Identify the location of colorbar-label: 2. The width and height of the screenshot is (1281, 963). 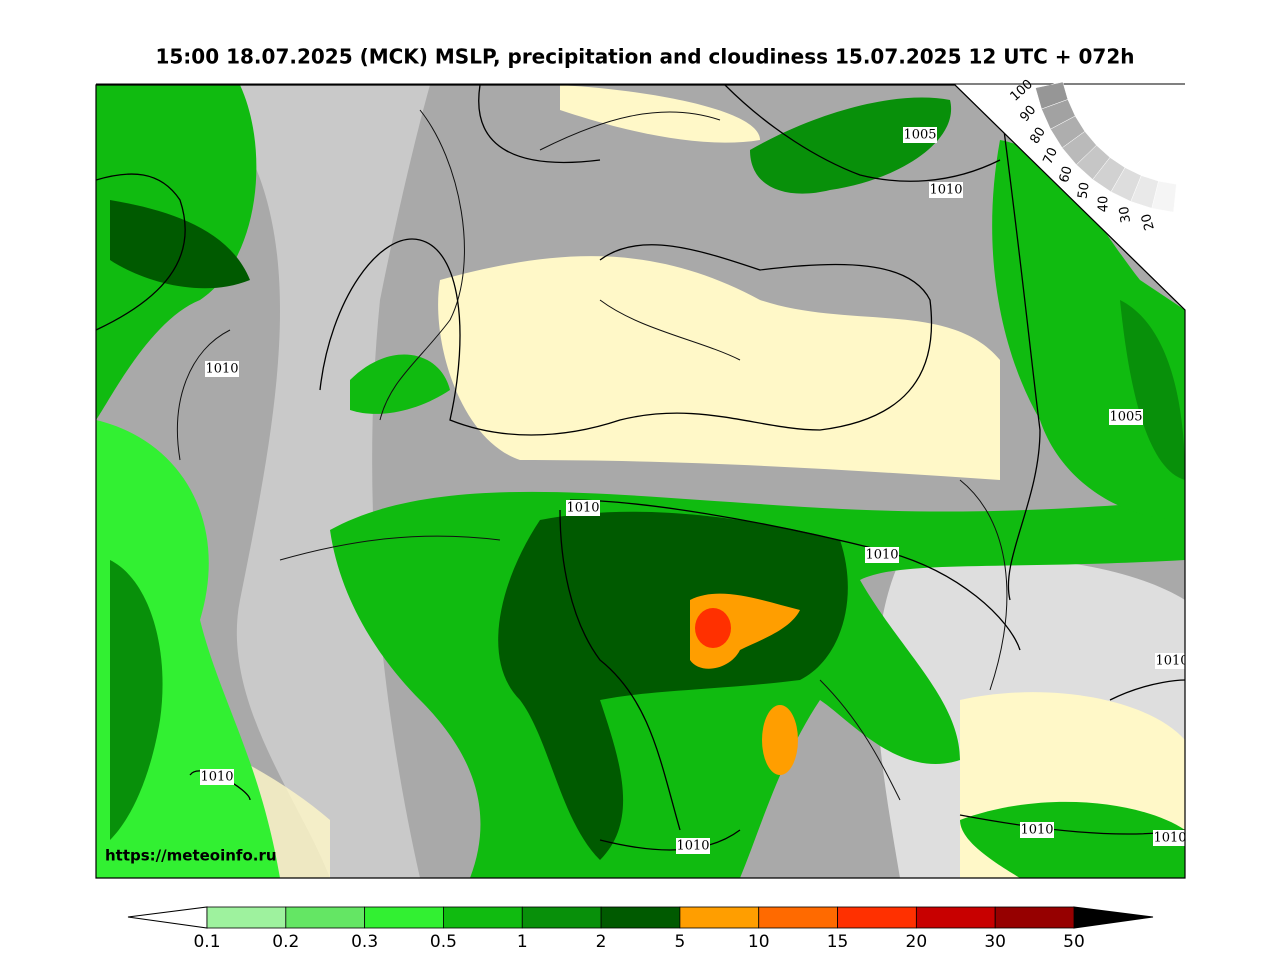
(601, 942).